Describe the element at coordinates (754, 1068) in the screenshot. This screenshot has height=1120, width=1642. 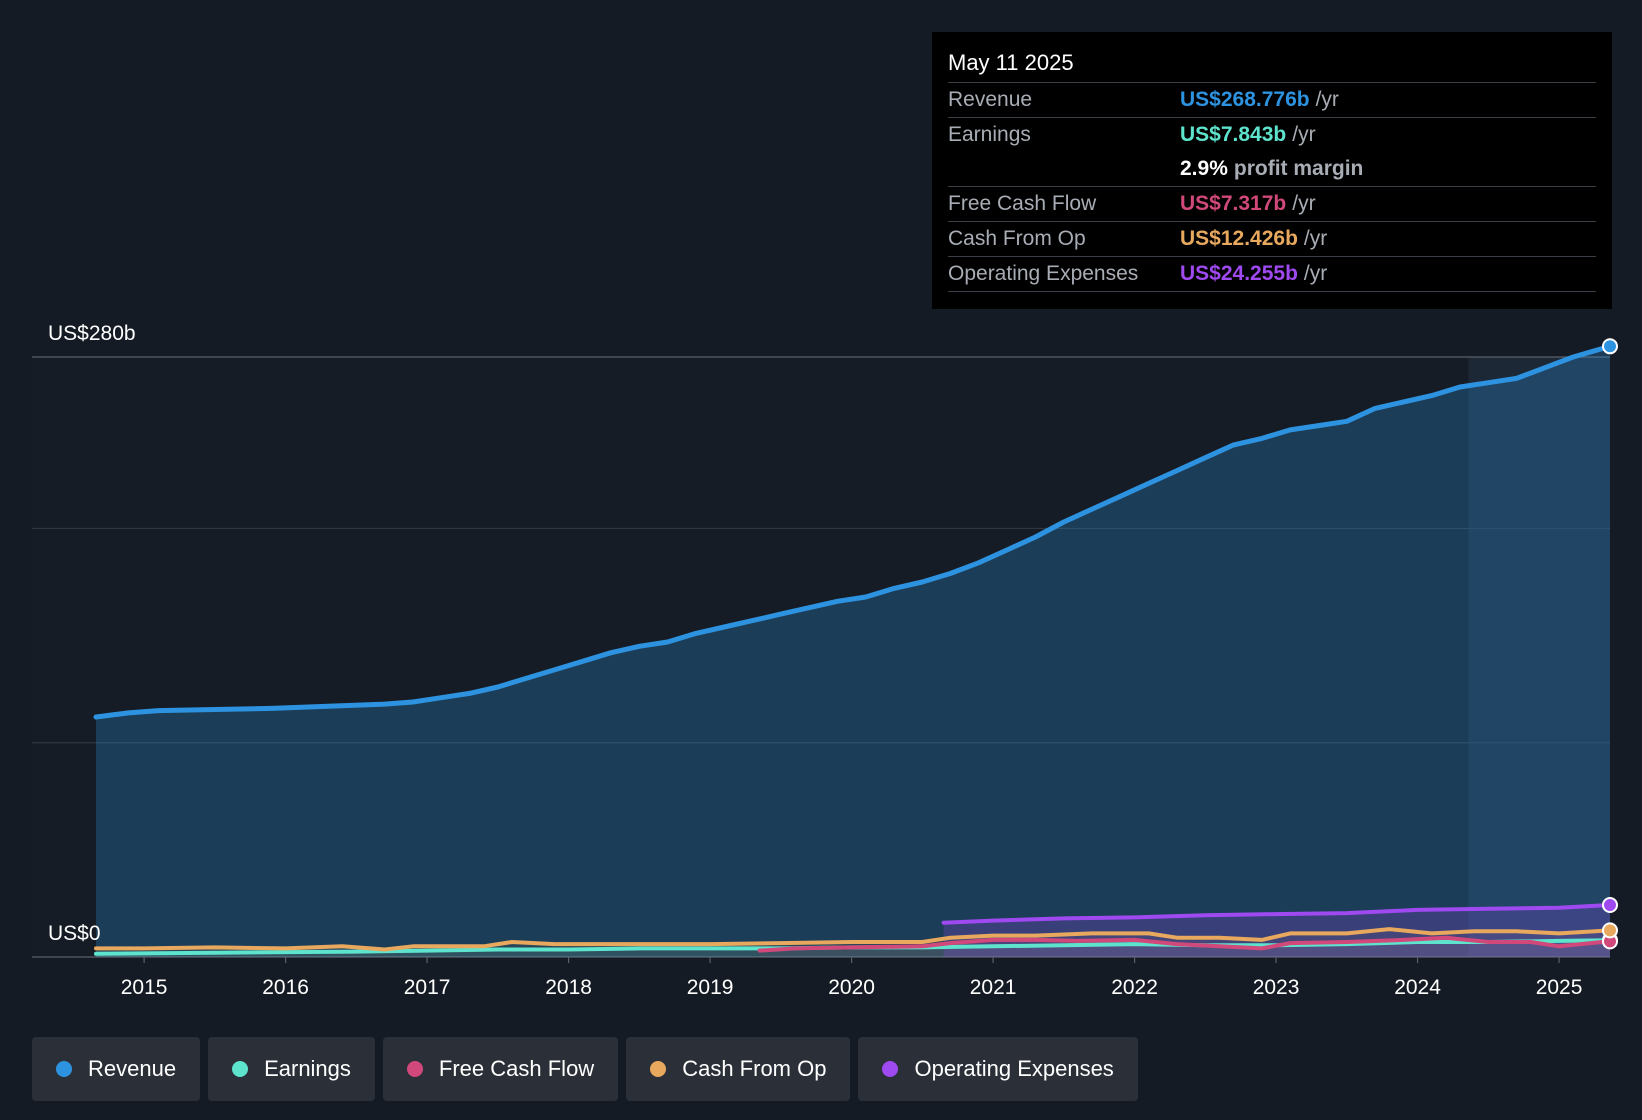
I see `legend-label: Cash From Op` at that location.